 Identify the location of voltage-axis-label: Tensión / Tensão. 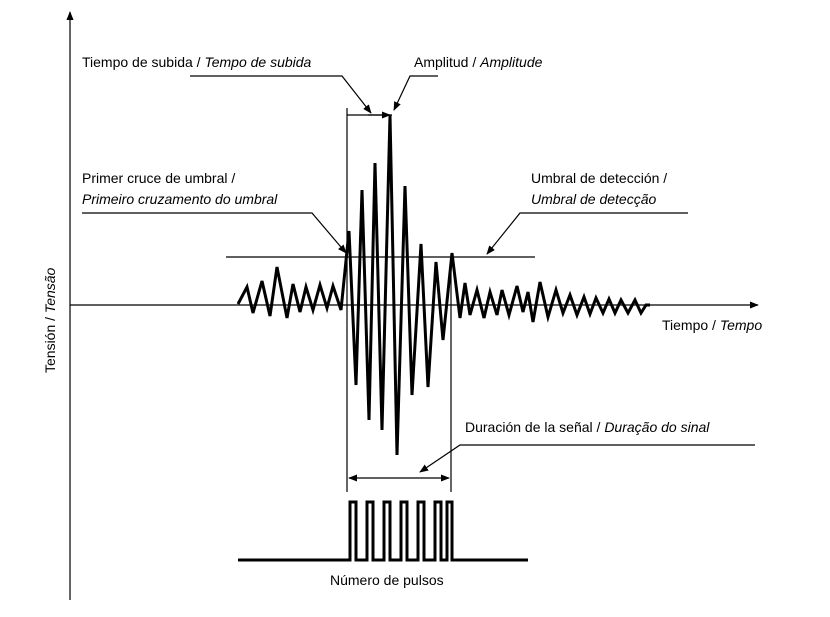
(50, 320).